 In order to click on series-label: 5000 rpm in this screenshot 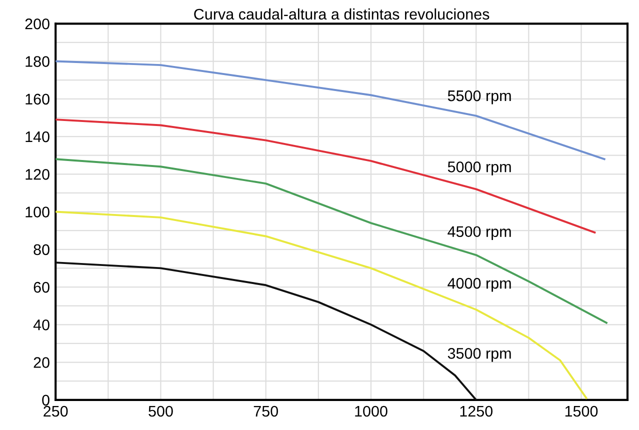, I will do `click(479, 168)`.